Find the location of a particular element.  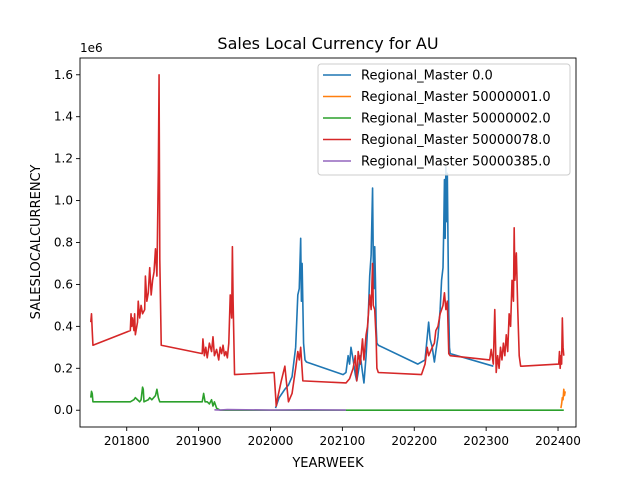

y-tick-label: 0.8 is located at coordinates (63, 243).